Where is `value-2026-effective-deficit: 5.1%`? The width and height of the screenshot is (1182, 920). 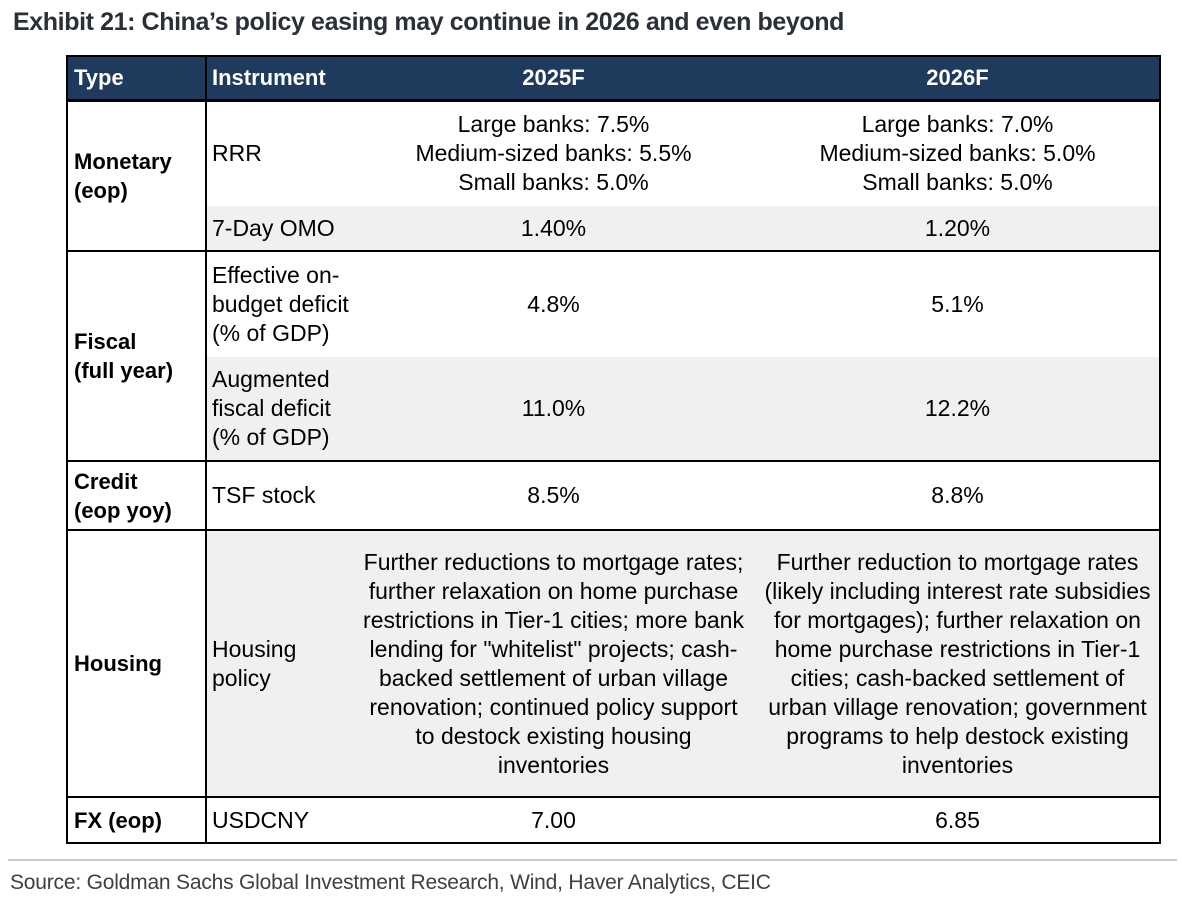
value-2026-effective-deficit: 5.1% is located at coordinates (958, 304).